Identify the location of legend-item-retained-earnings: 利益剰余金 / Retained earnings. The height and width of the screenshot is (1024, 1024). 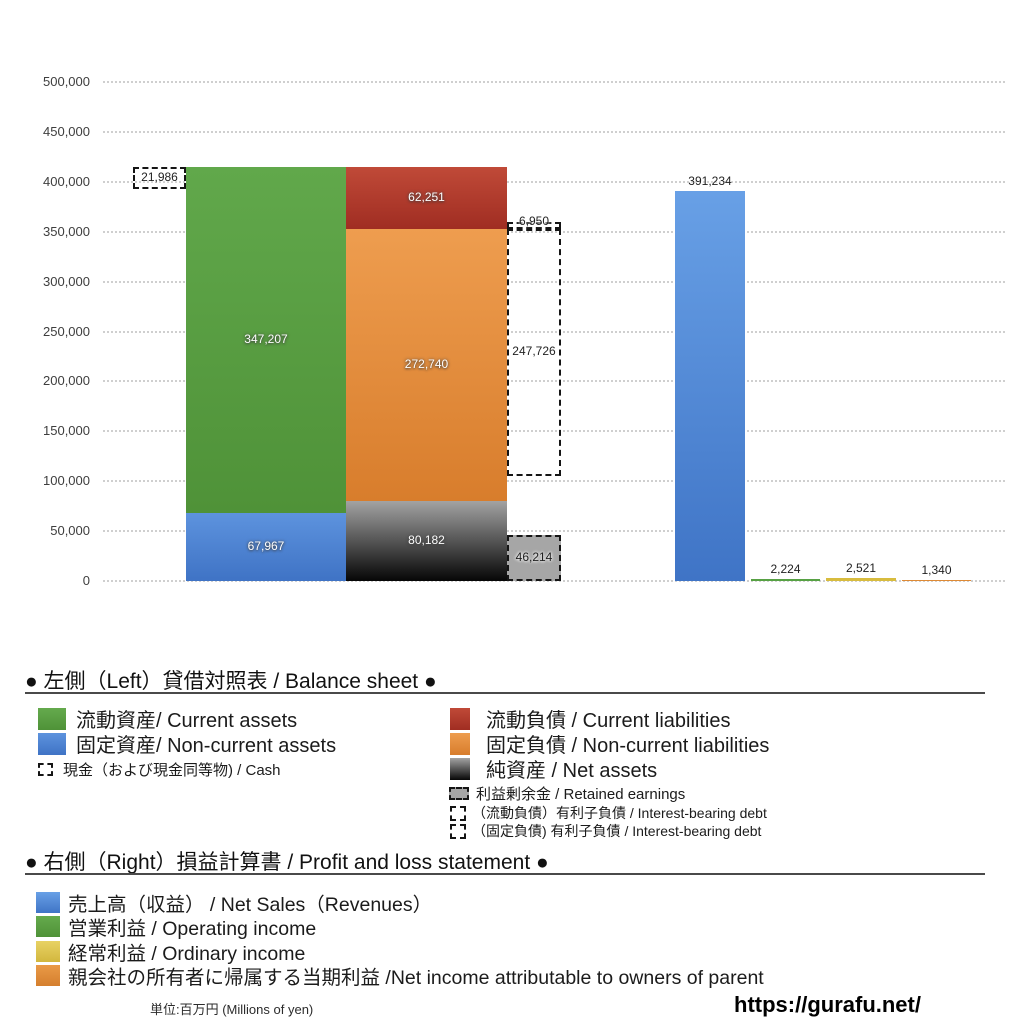
(567, 793).